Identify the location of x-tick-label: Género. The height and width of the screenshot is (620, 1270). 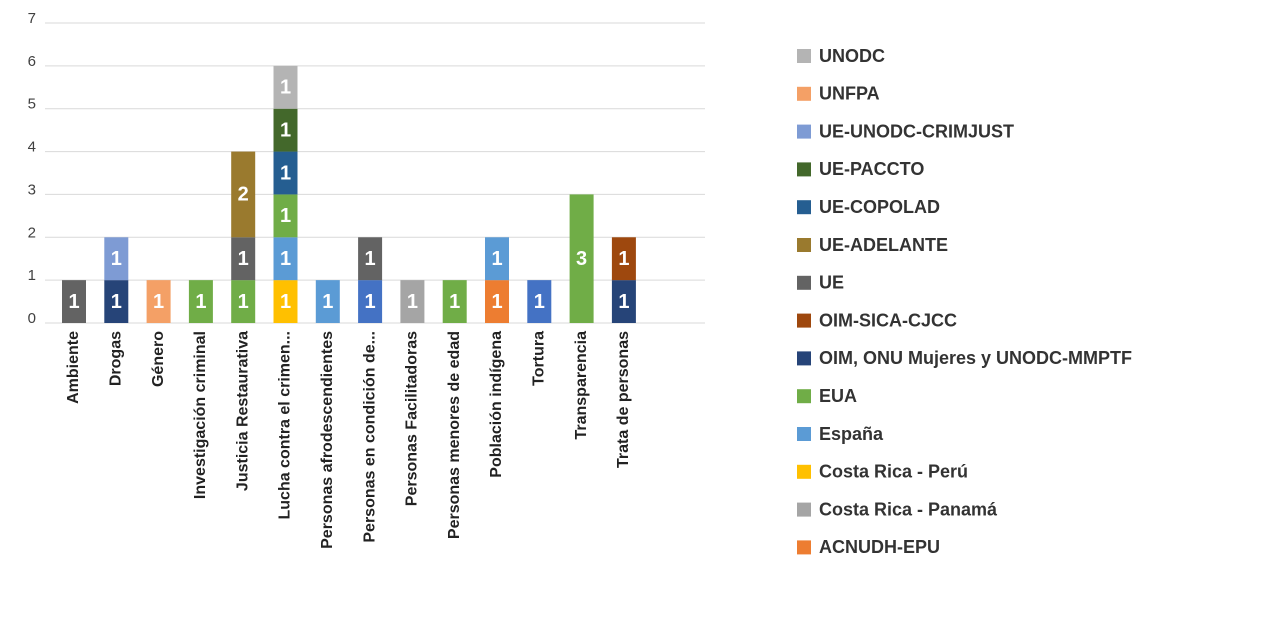
(158, 359).